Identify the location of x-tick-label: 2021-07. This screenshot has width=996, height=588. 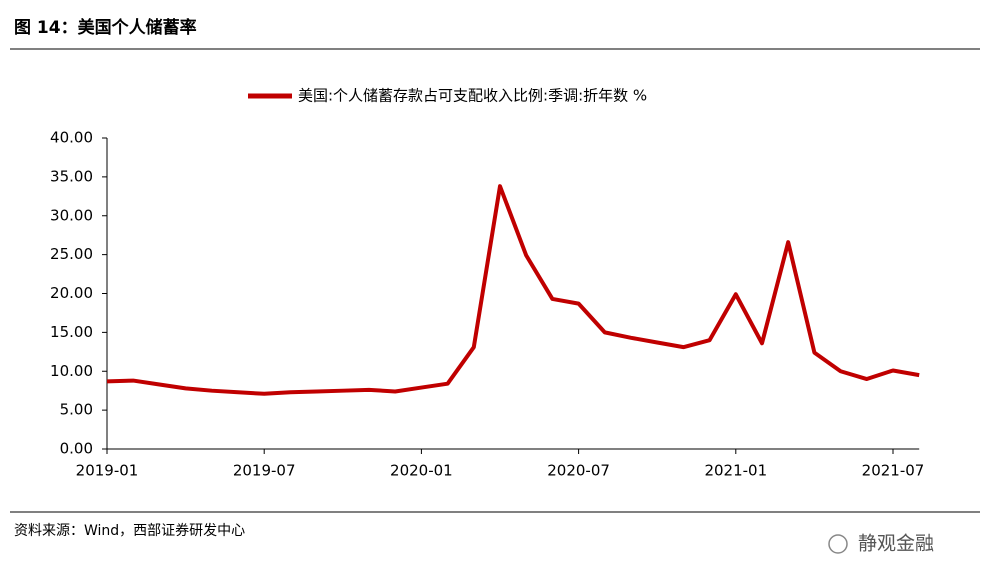
(893, 471).